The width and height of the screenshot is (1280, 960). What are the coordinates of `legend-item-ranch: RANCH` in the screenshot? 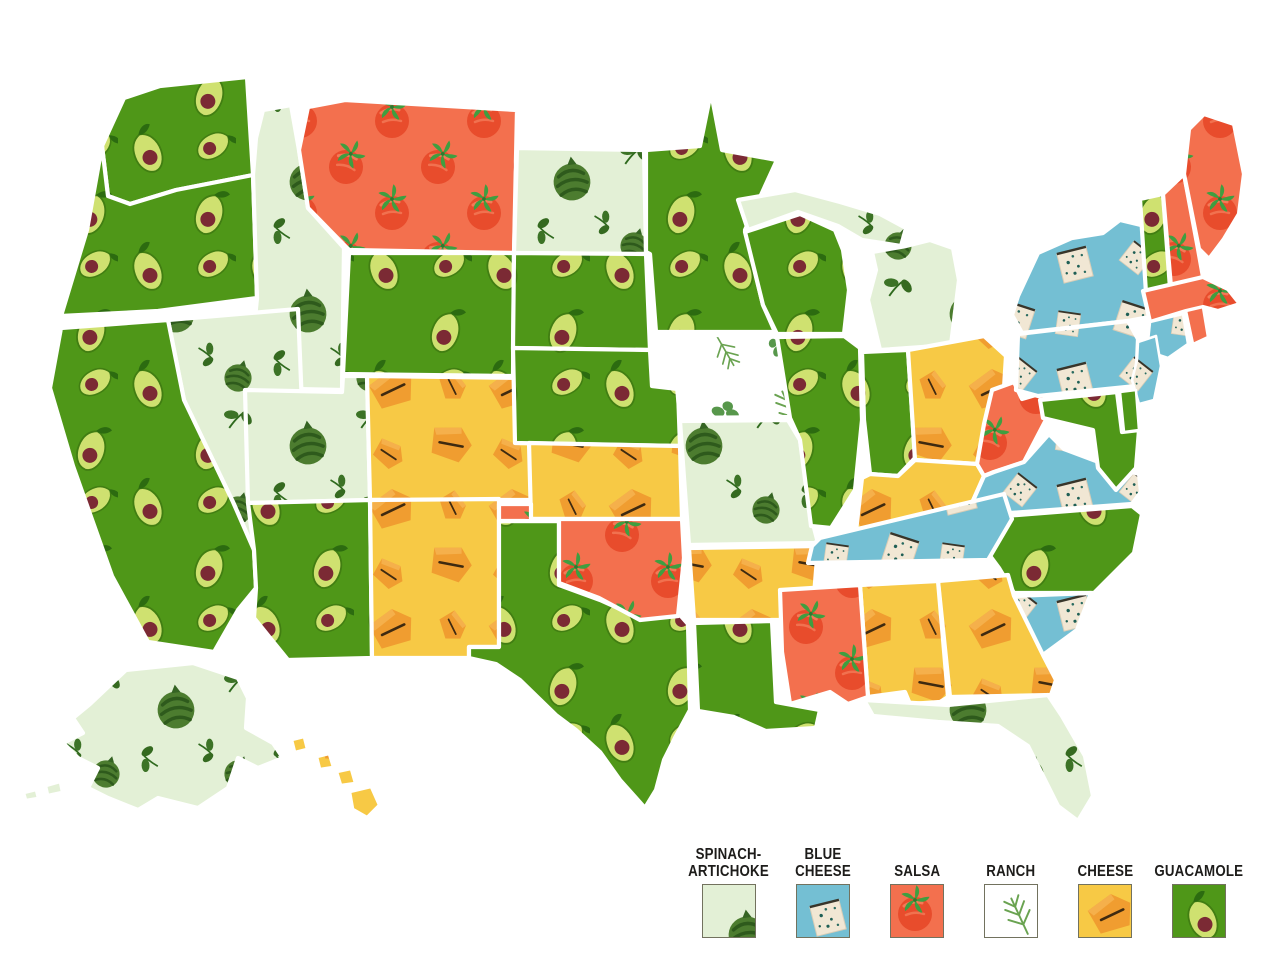 It's located at (1011, 889).